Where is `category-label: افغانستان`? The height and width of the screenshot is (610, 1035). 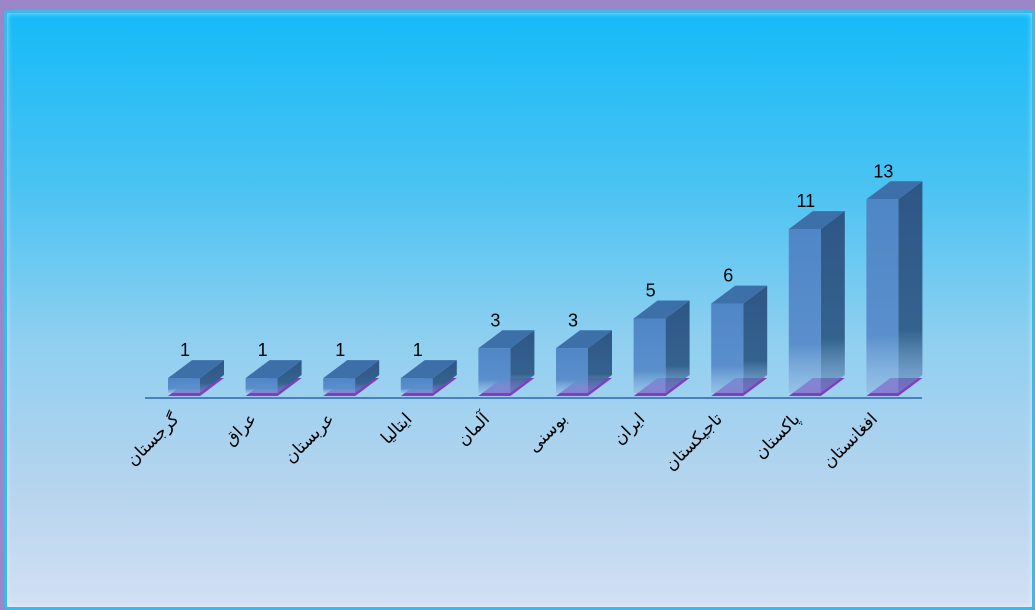 category-label: افغانستان is located at coordinates (850, 440).